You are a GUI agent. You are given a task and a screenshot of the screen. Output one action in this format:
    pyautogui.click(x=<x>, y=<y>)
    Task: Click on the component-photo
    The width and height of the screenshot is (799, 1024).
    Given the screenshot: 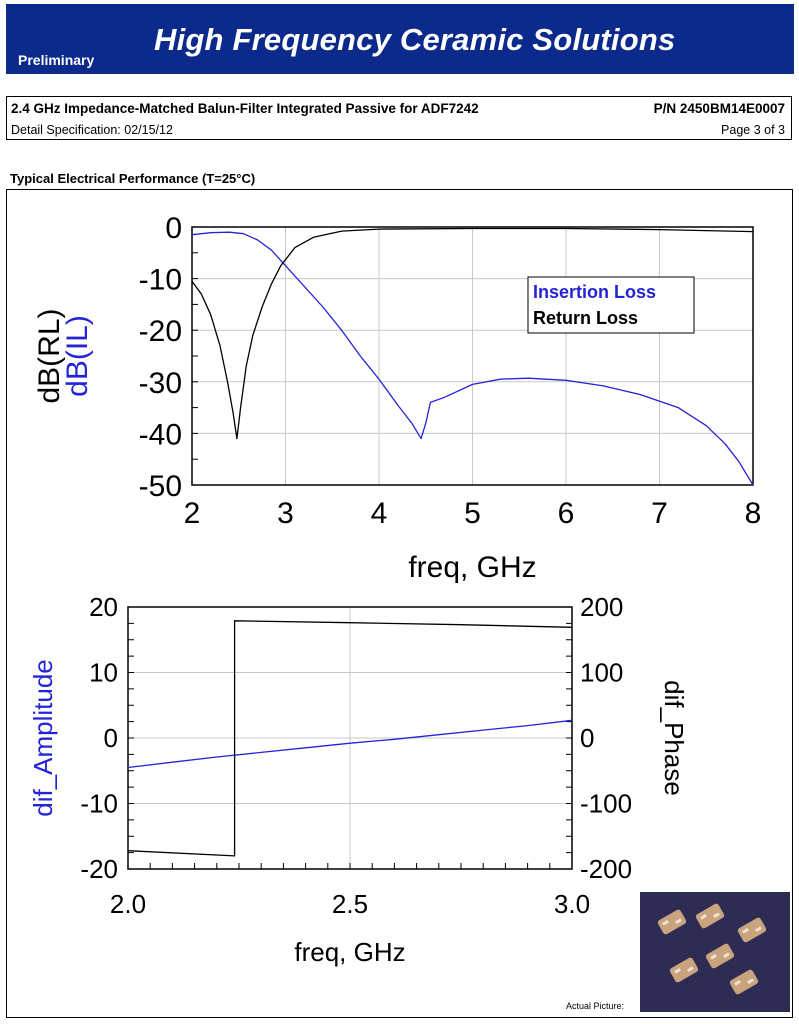 What is the action you would take?
    pyautogui.click(x=715, y=952)
    